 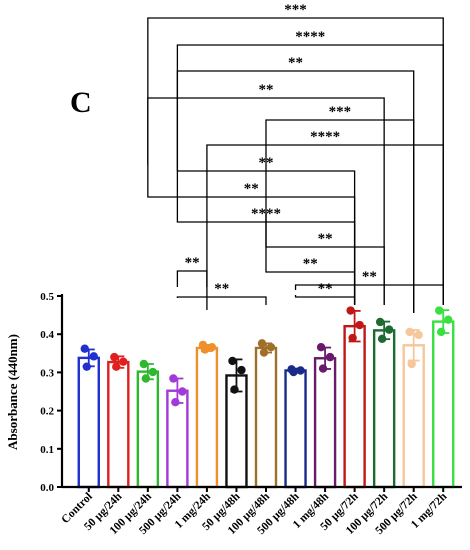 What do you see at coordinates (47, 450) in the screenshot?
I see `y-tick-label: 0.1` at bounding box center [47, 450].